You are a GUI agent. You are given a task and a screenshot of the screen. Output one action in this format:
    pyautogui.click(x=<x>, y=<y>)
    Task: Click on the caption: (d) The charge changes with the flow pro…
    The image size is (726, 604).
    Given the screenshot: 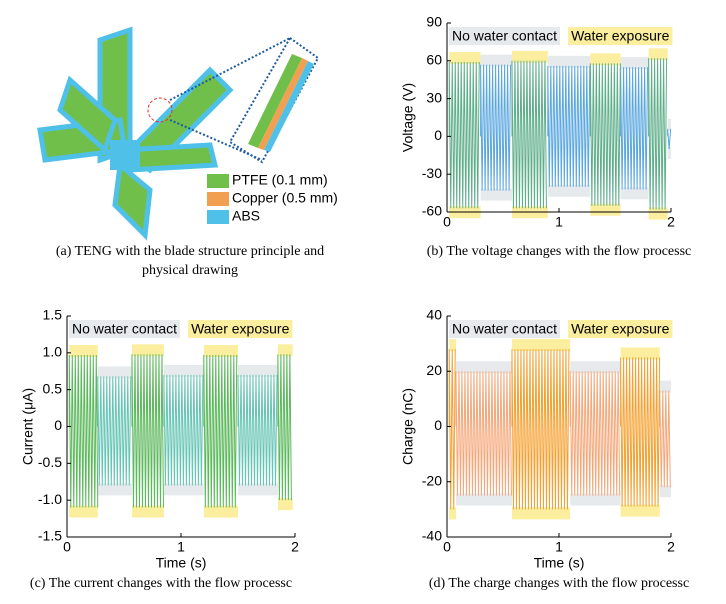 What is the action you would take?
    pyautogui.click(x=559, y=583)
    